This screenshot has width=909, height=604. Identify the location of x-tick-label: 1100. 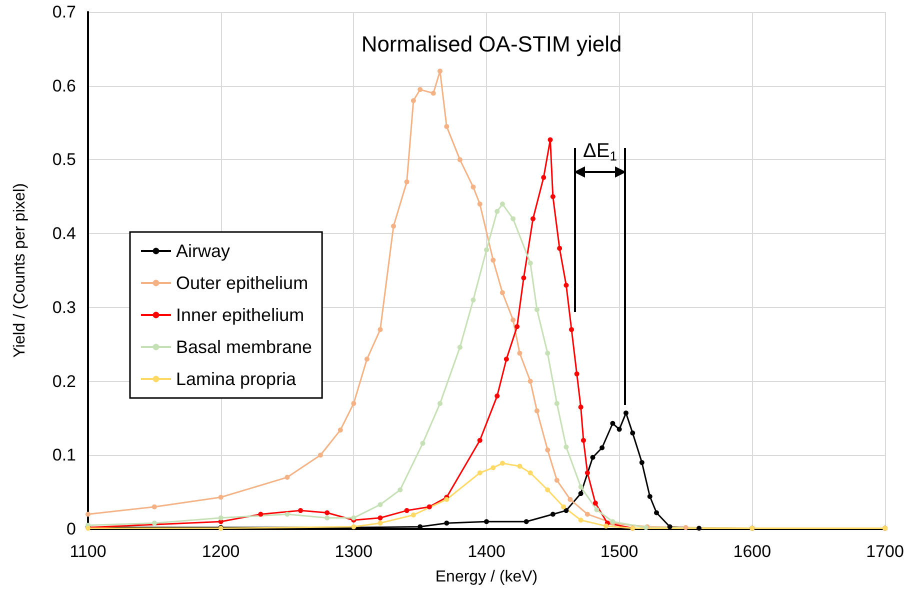
(88, 551).